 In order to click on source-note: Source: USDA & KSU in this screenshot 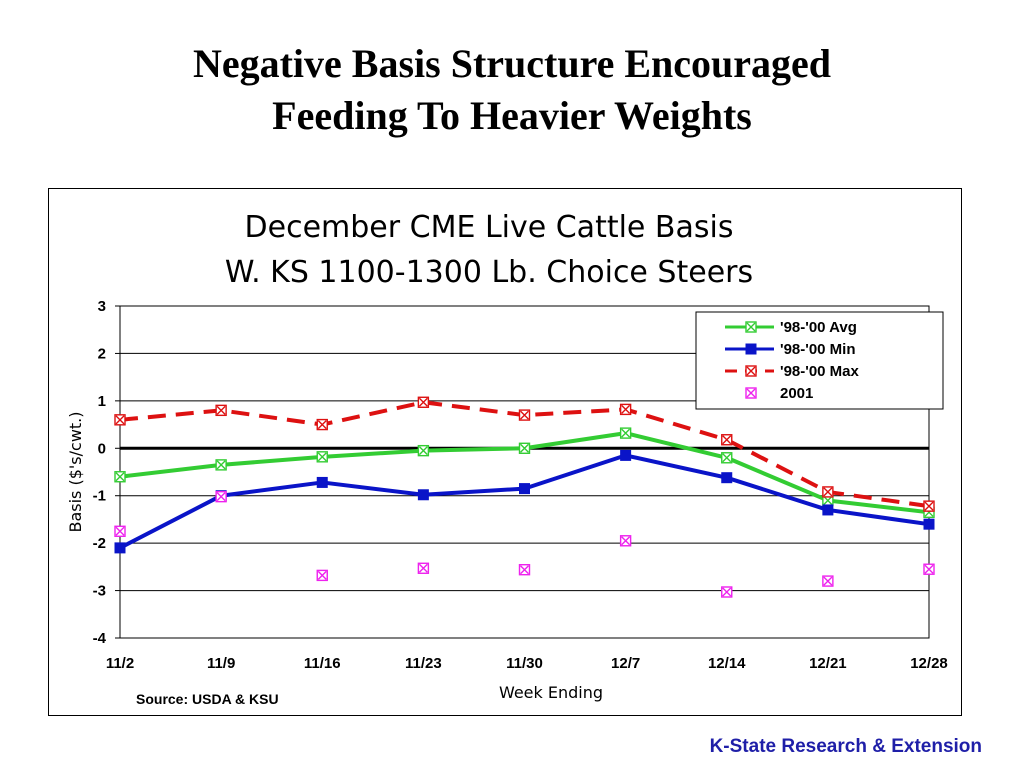, I will do `click(207, 699)`.